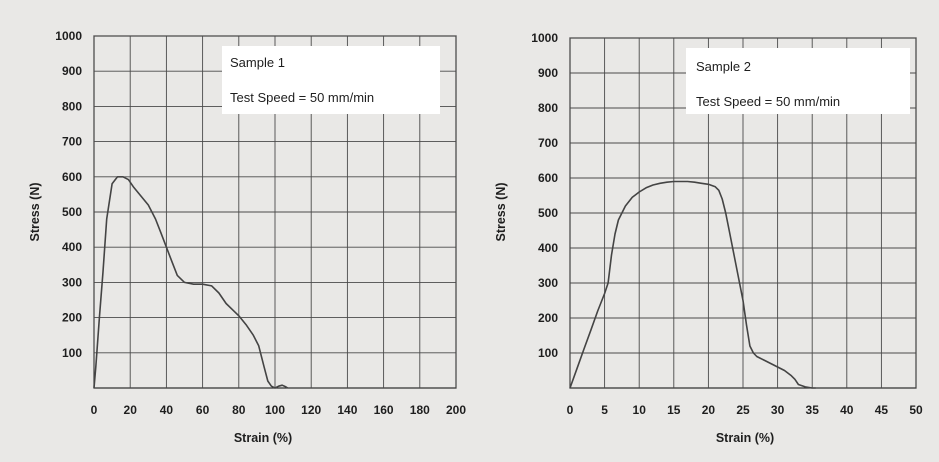 This screenshot has width=939, height=462. I want to click on x-tick-label: 80, so click(239, 410).